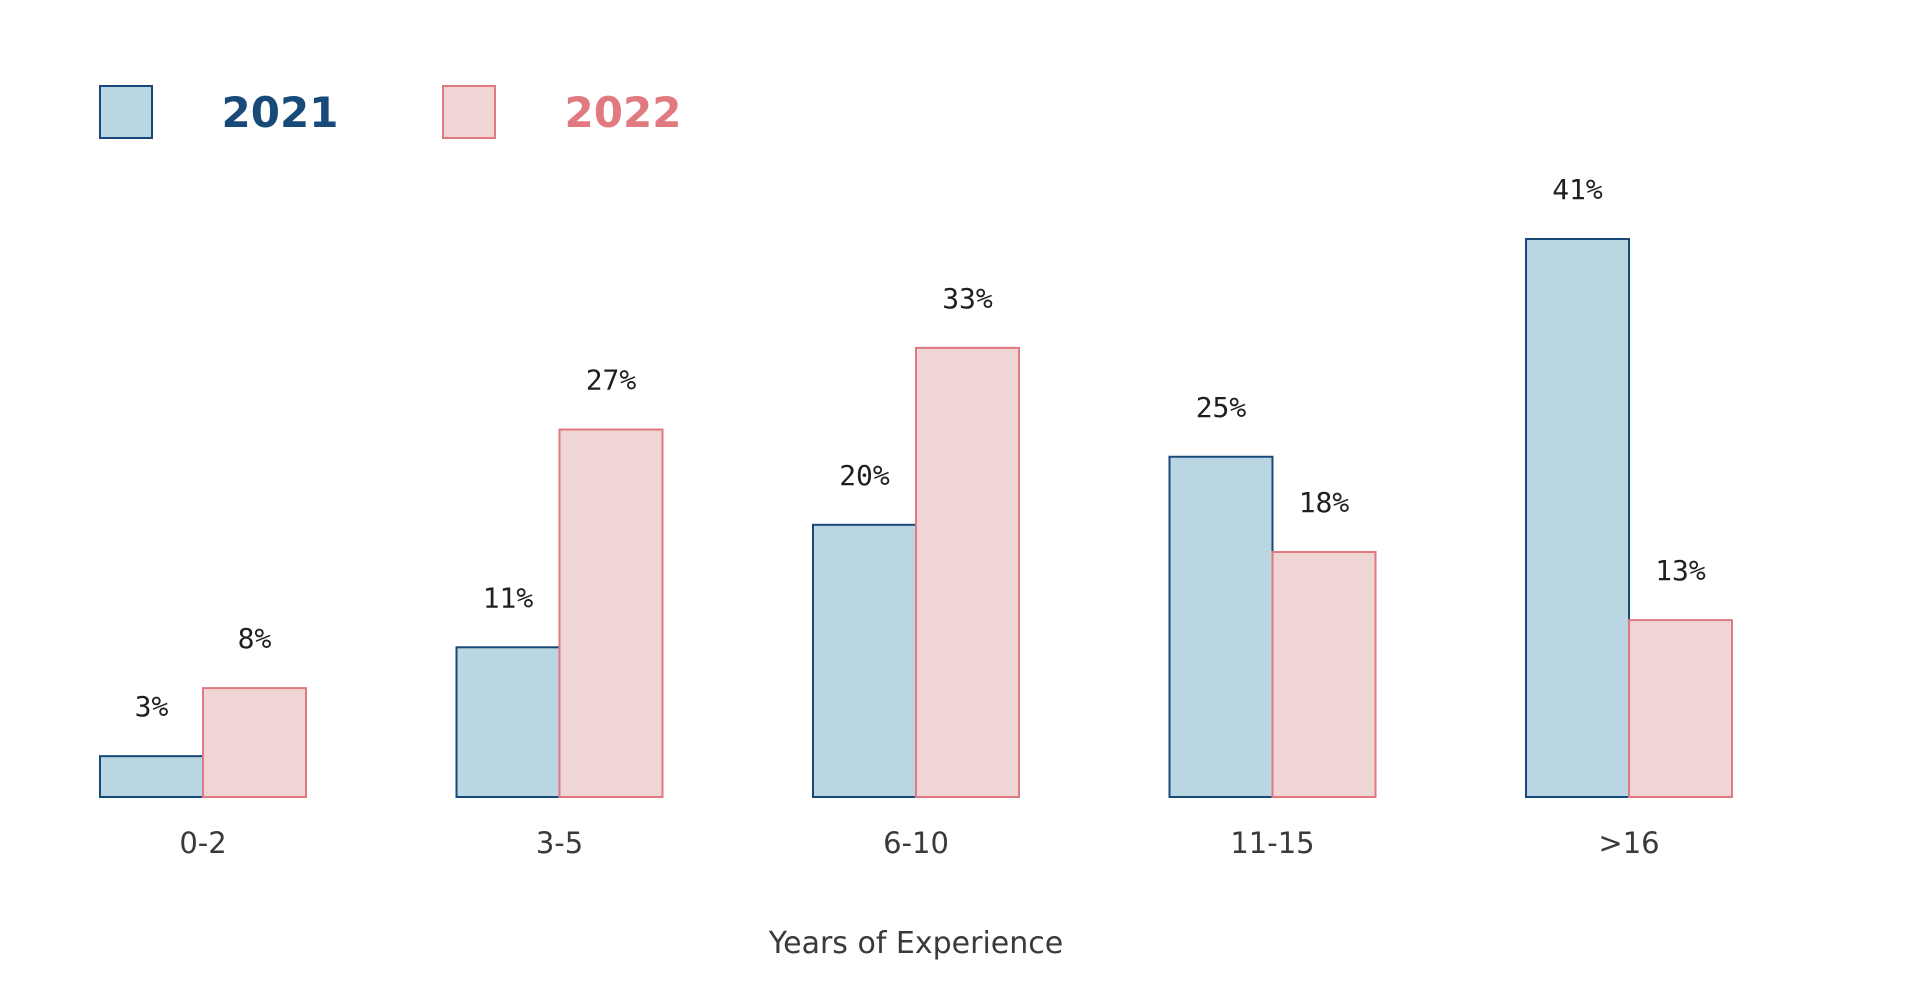 The image size is (1928, 988). Describe the element at coordinates (126, 112) in the screenshot. I see `legend-swatch-2021` at that location.